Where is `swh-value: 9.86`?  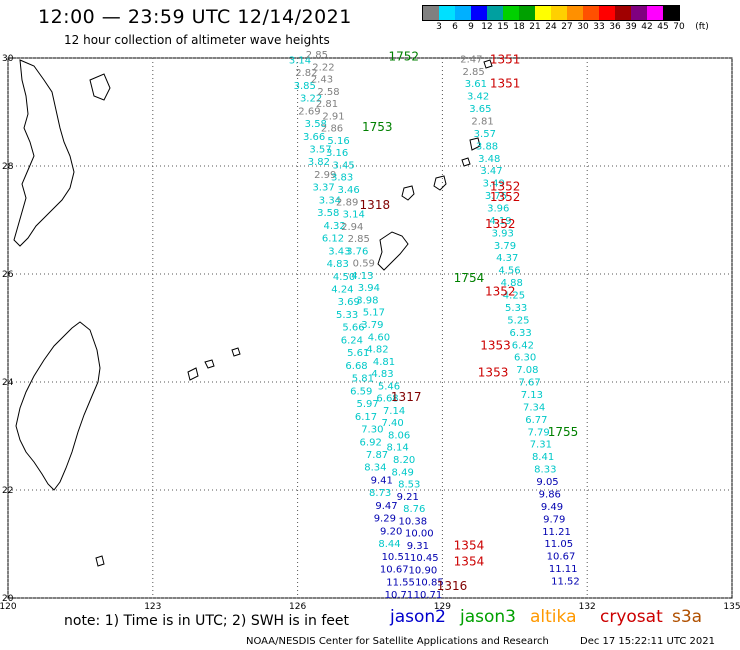
swh-value: 9.86 is located at coordinates (550, 494).